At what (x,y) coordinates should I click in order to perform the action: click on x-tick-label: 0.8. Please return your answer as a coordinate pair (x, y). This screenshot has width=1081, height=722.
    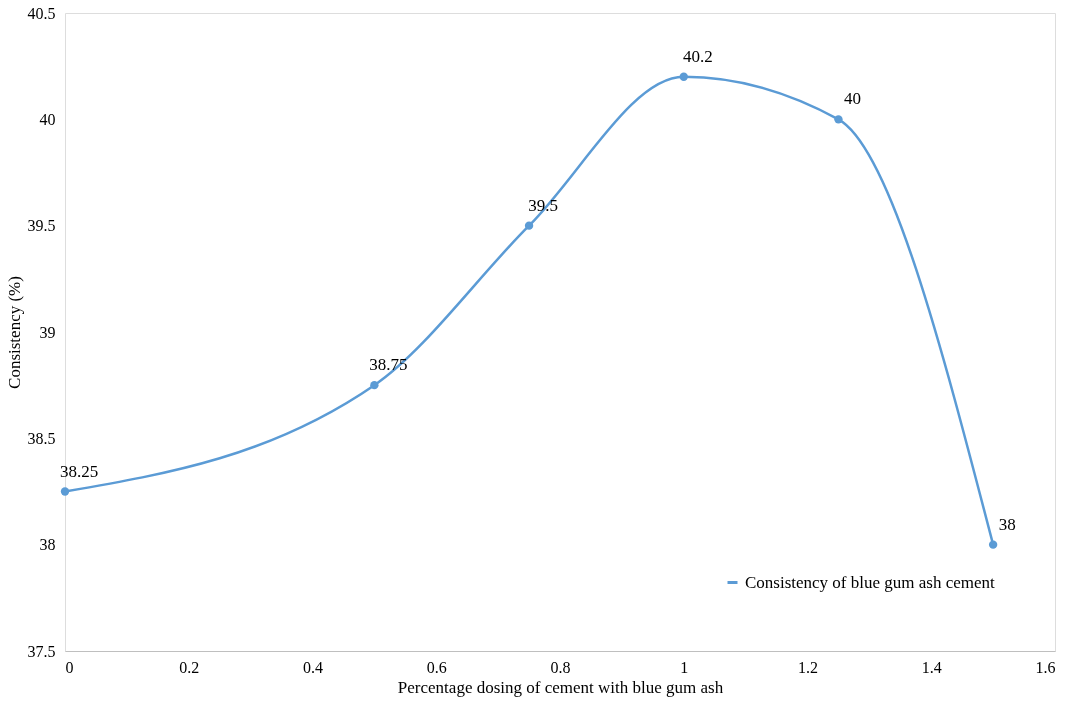
    Looking at the image, I should click on (560, 667).